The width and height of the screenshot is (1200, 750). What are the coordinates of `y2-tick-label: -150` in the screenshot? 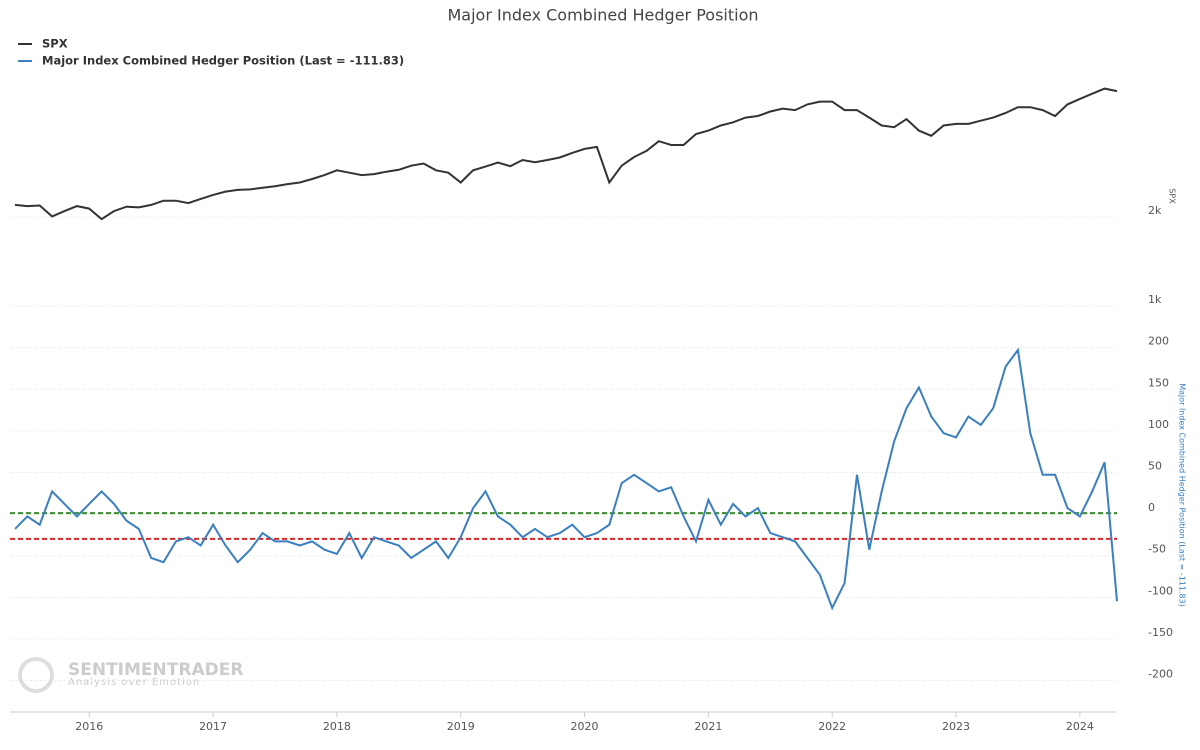 It's located at (1160, 632).